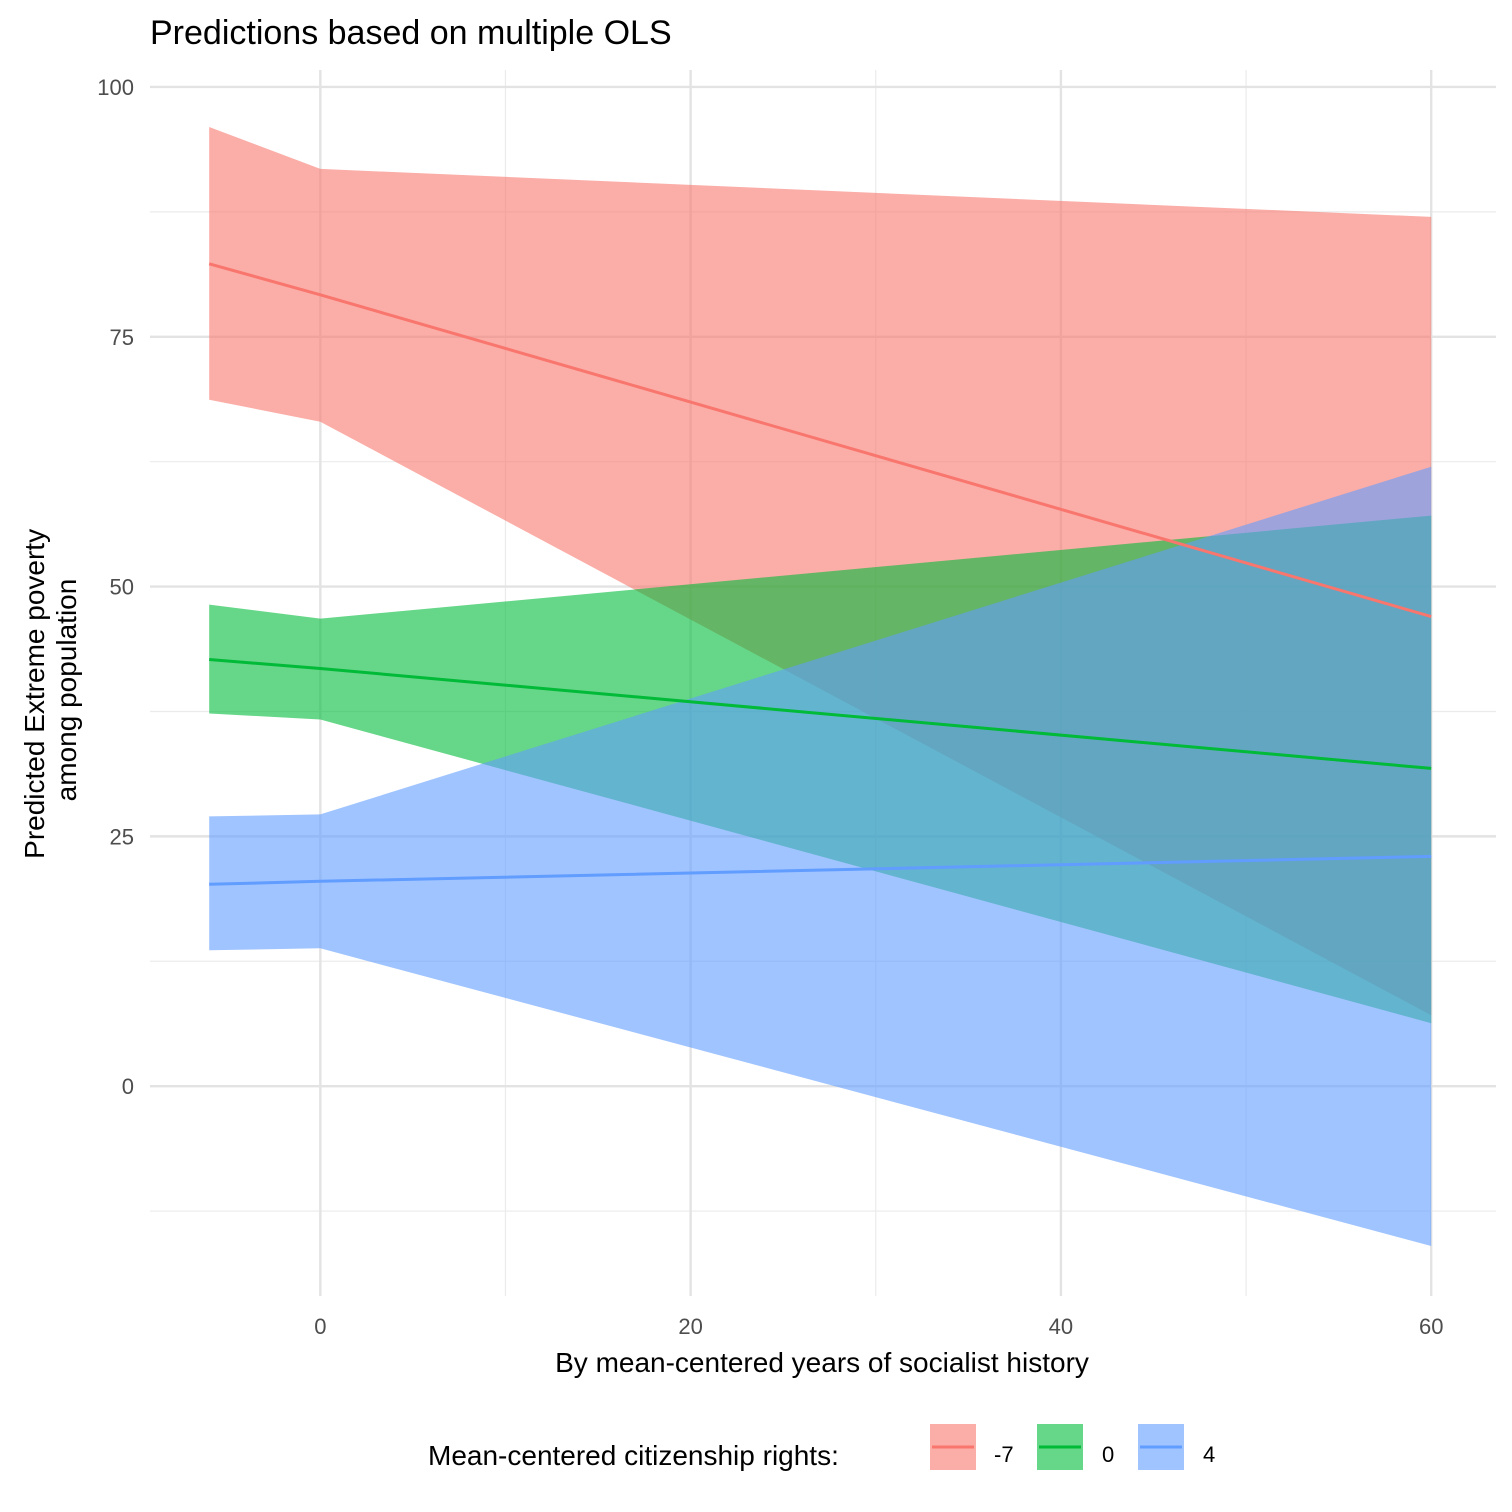 The height and width of the screenshot is (1512, 1512). I want to click on y-tick-label: 25, so click(122, 836).